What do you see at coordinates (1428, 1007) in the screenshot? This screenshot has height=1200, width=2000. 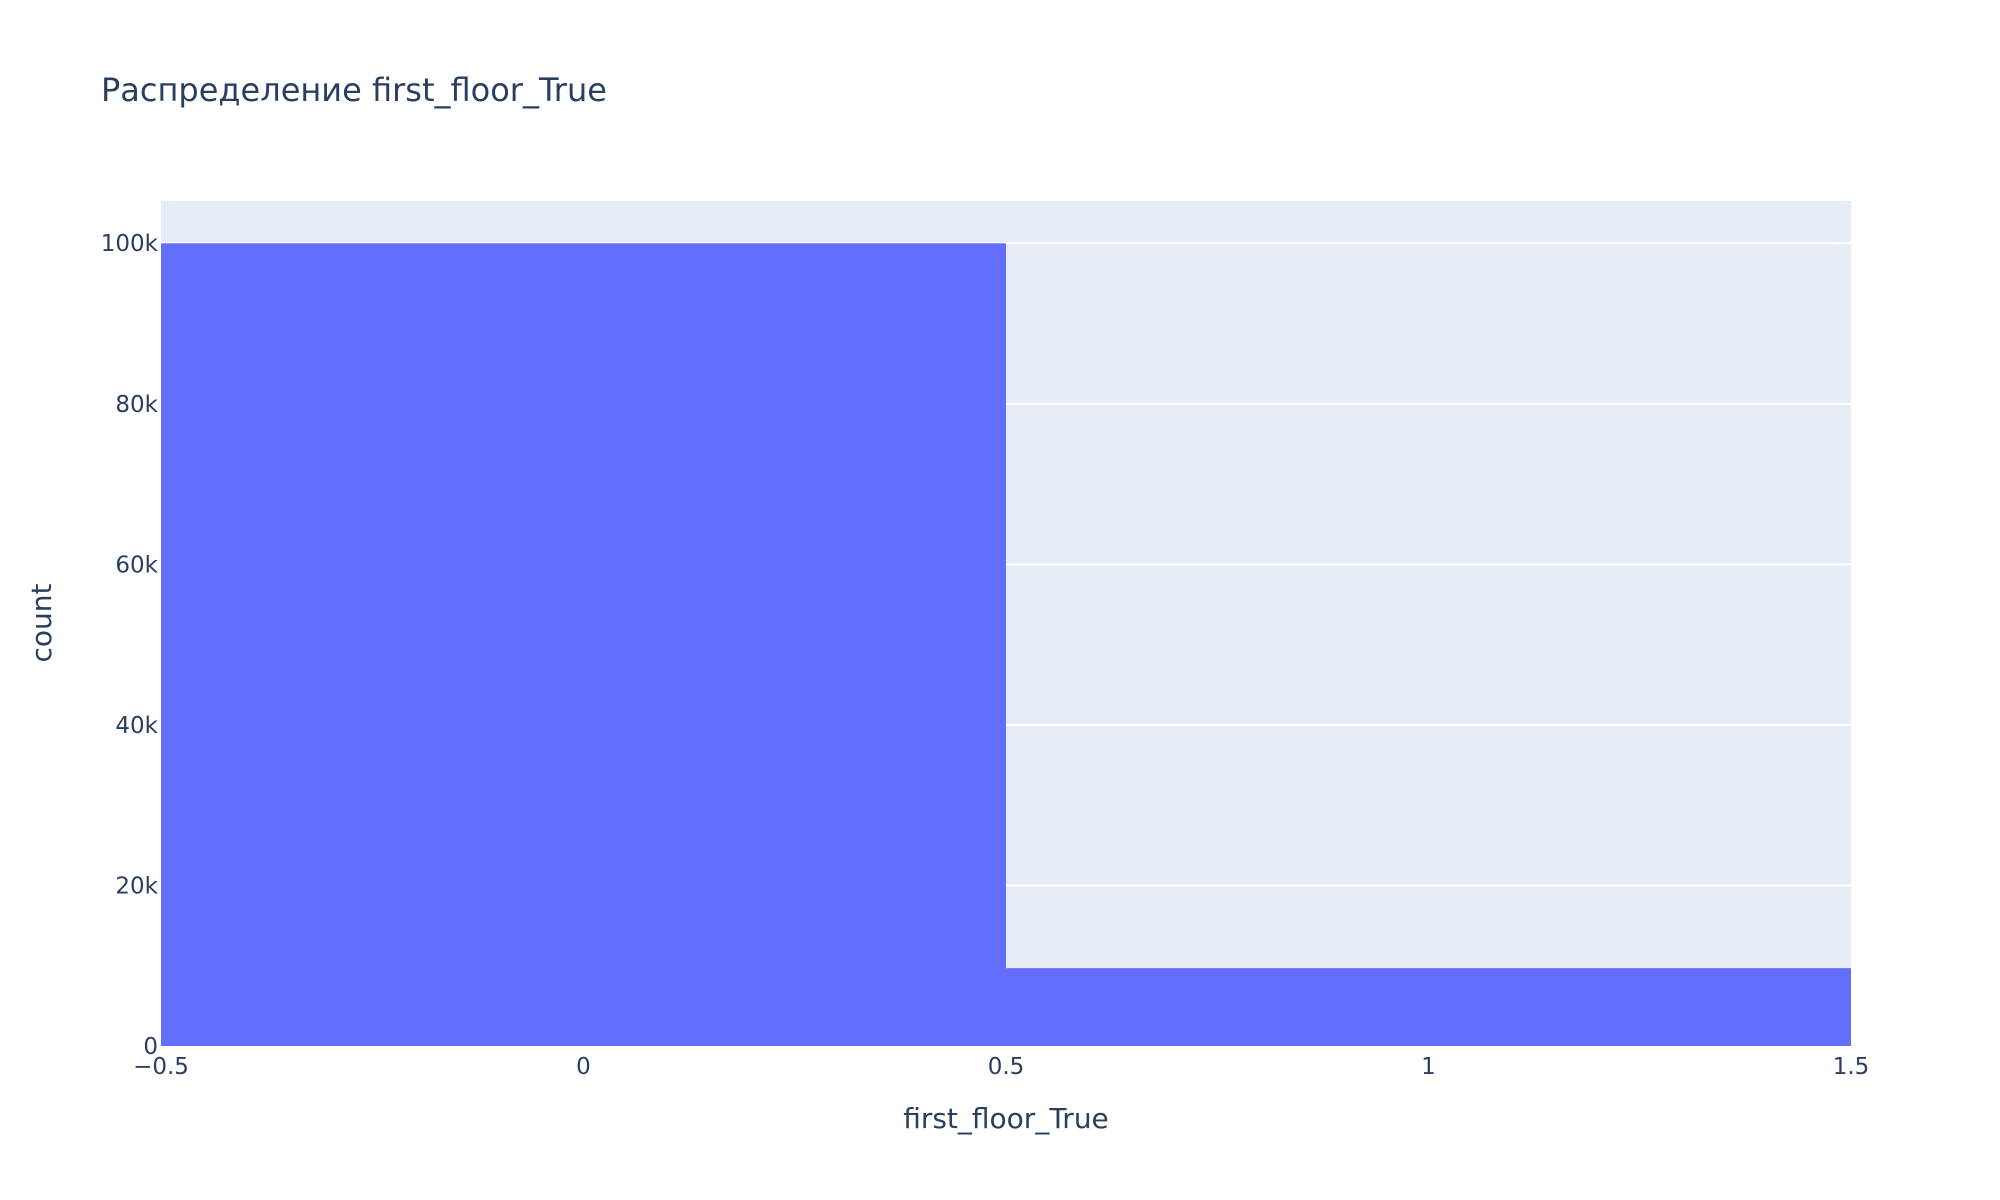 I see `histogram-bar` at bounding box center [1428, 1007].